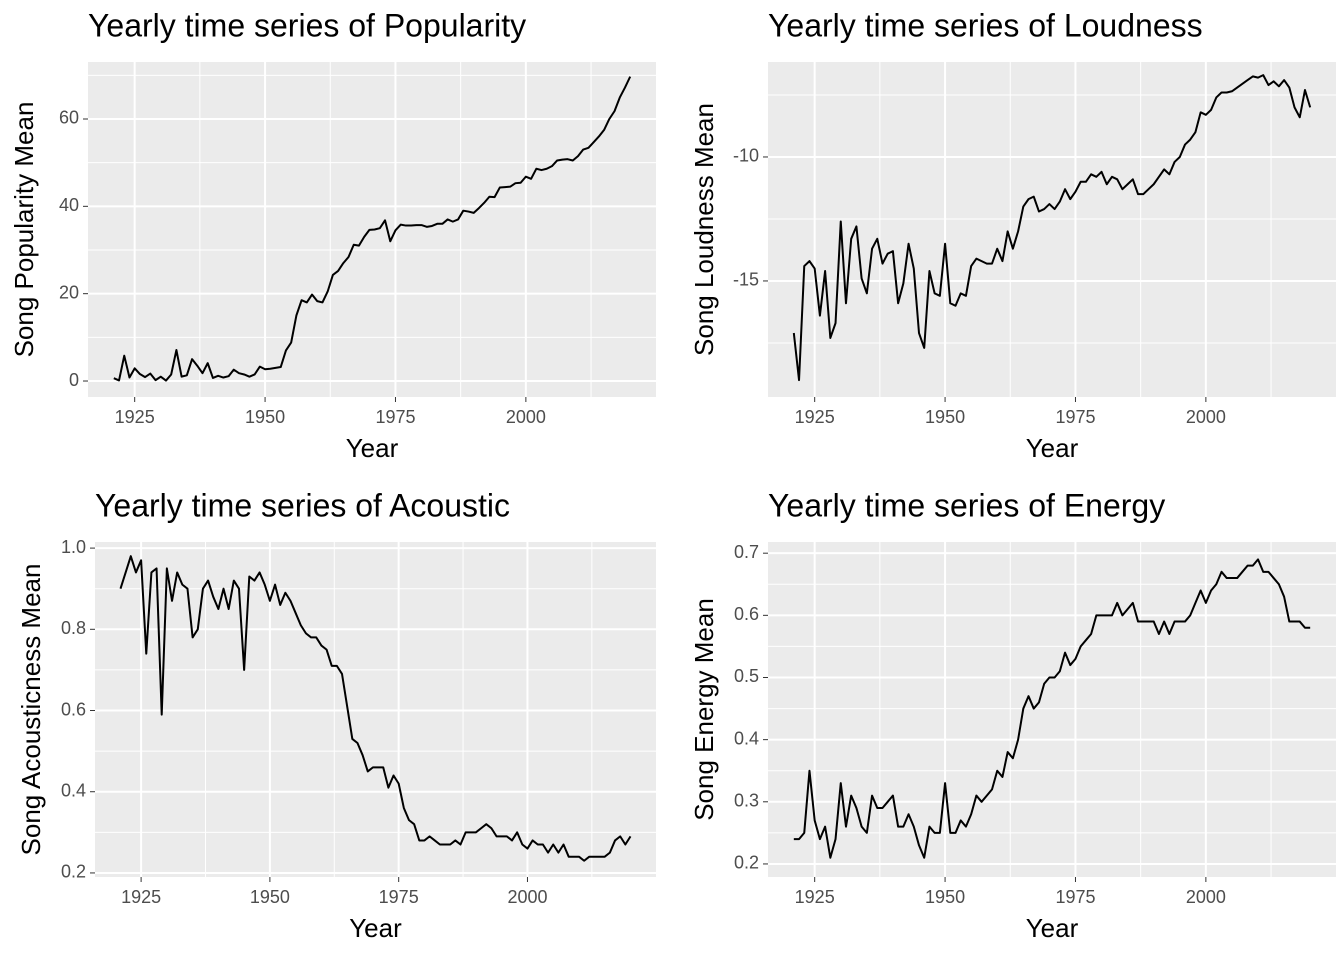  What do you see at coordinates (73, 547) in the screenshot?
I see `y-tick-label: 1.0` at bounding box center [73, 547].